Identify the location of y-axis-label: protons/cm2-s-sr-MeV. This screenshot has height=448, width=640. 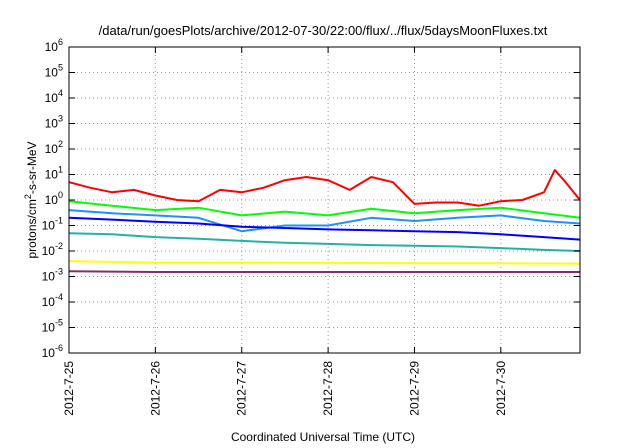
(31, 199).